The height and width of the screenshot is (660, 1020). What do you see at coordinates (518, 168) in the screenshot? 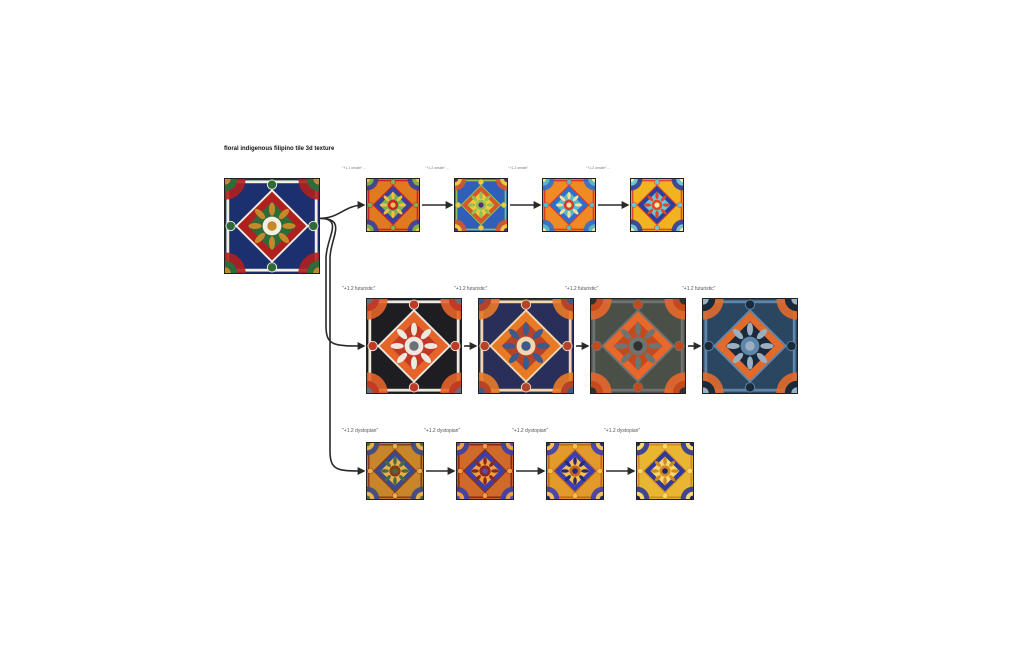
I see `row-1-prompt-label-3: "+1.2 ornate"` at bounding box center [518, 168].